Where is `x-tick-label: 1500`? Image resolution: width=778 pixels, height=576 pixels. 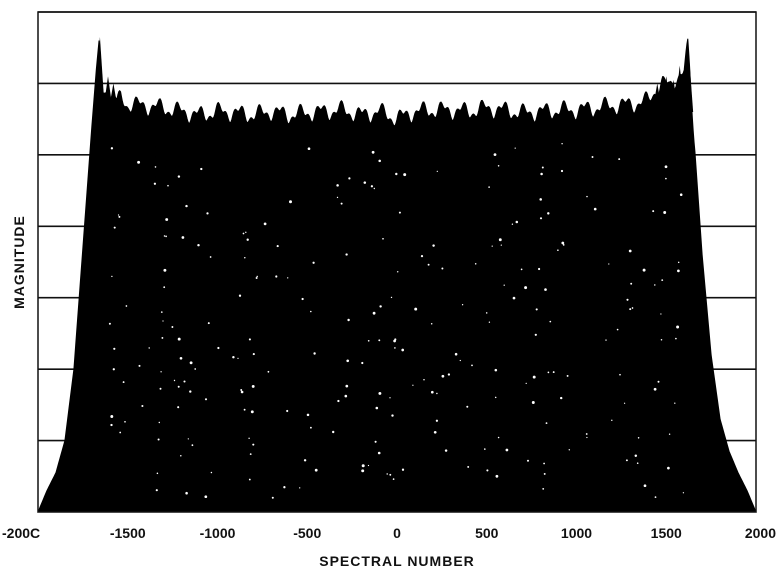
x-tick-label: 1500 is located at coordinates (666, 533).